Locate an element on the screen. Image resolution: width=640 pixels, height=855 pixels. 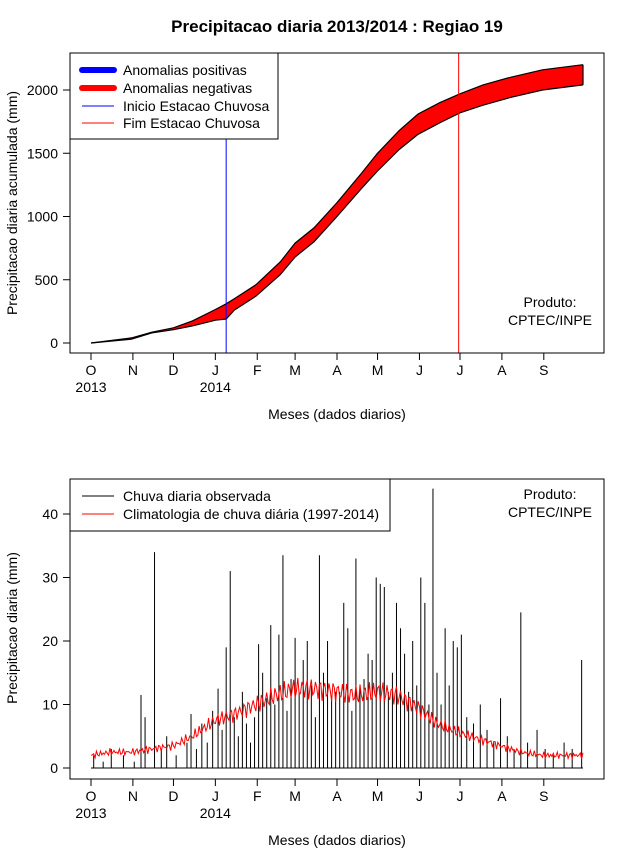
top-x-tick-label-8: J is located at coordinates (419, 370).